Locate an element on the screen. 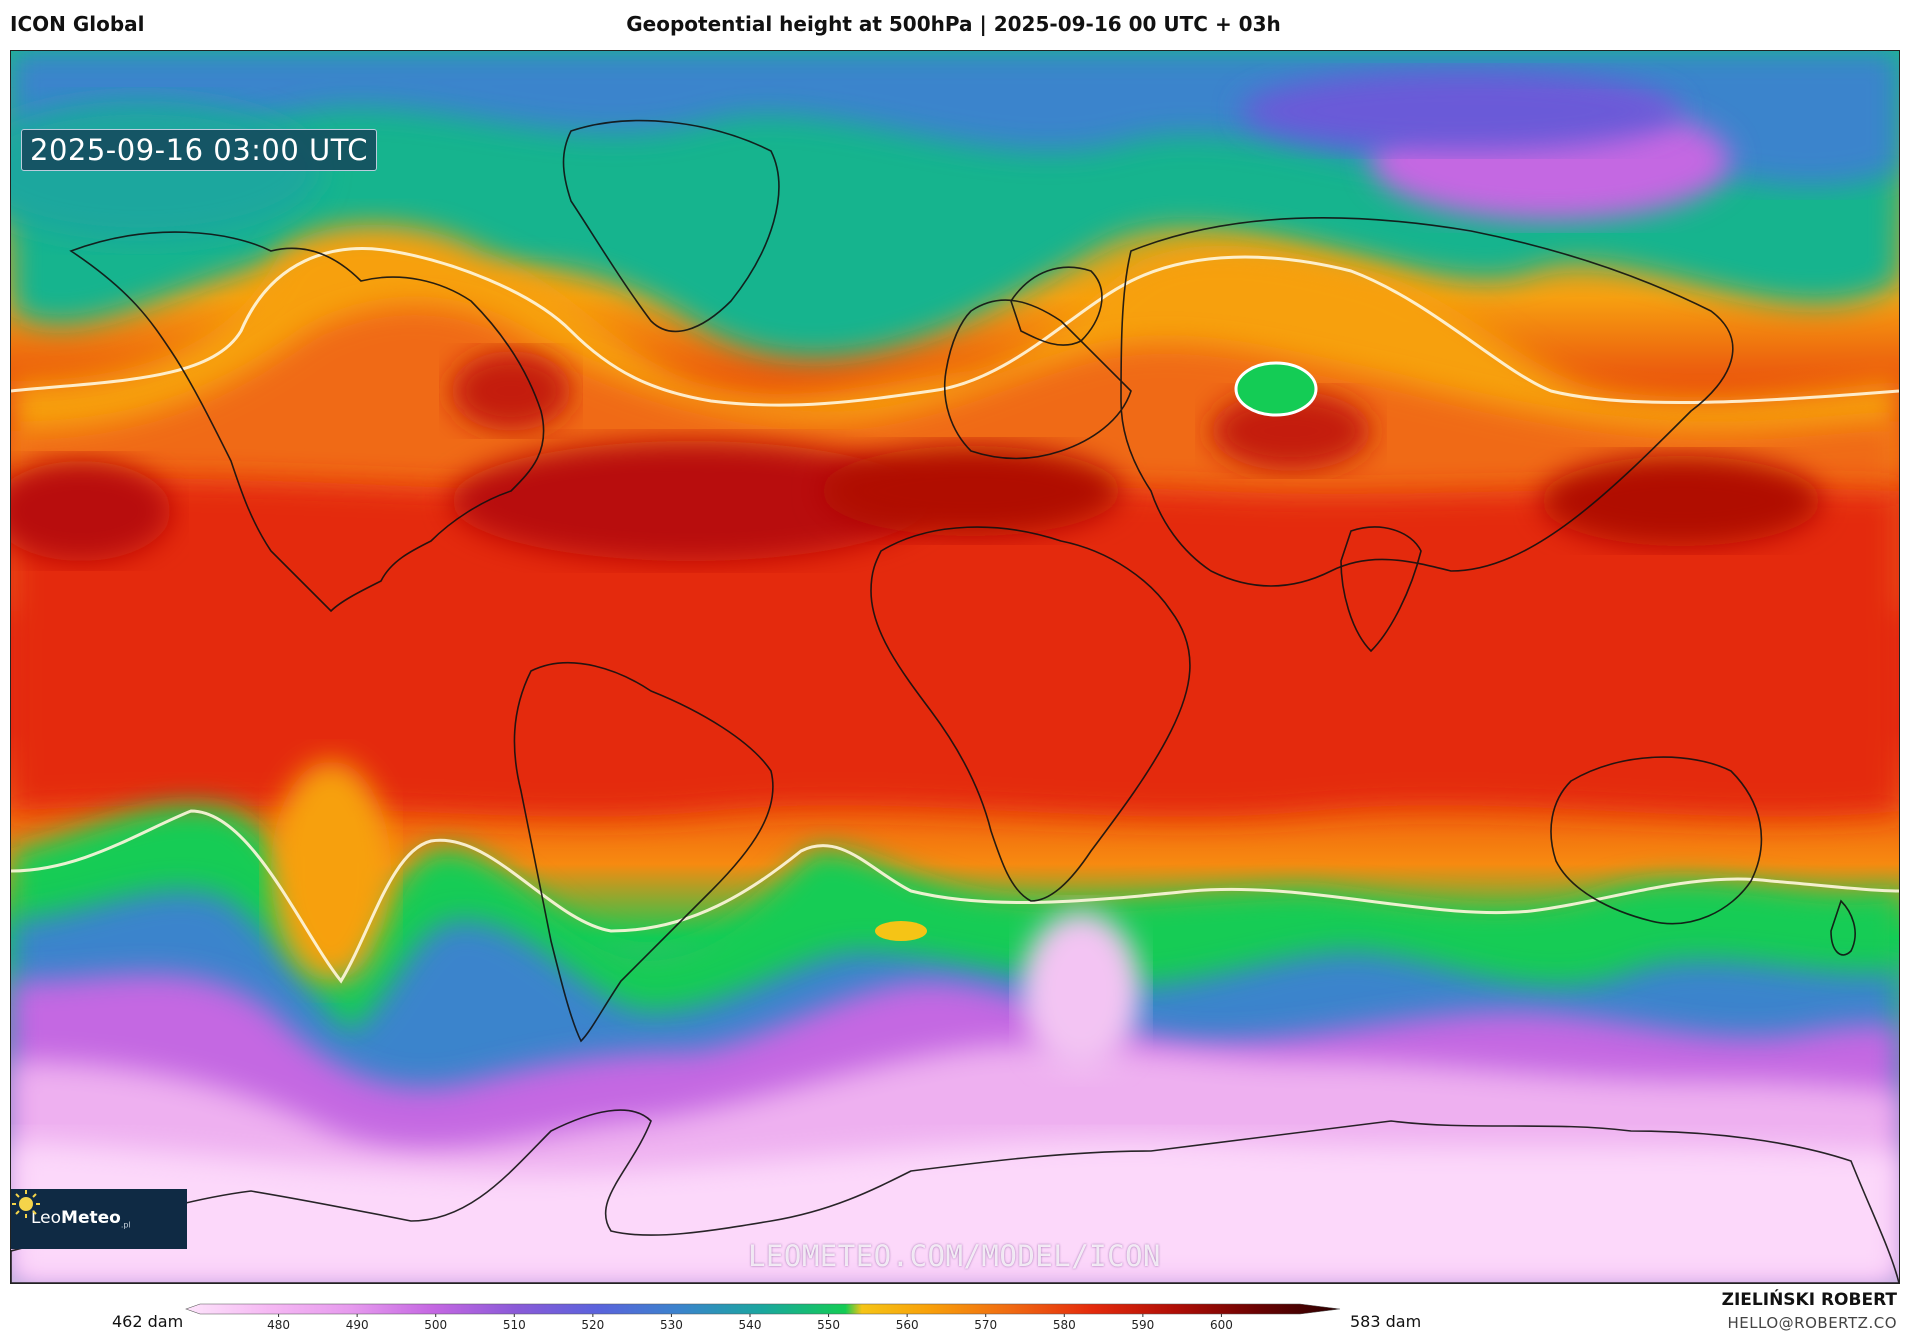 The height and width of the screenshot is (1338, 1907). legend-tick-label: 530 is located at coordinates (671, 1325).